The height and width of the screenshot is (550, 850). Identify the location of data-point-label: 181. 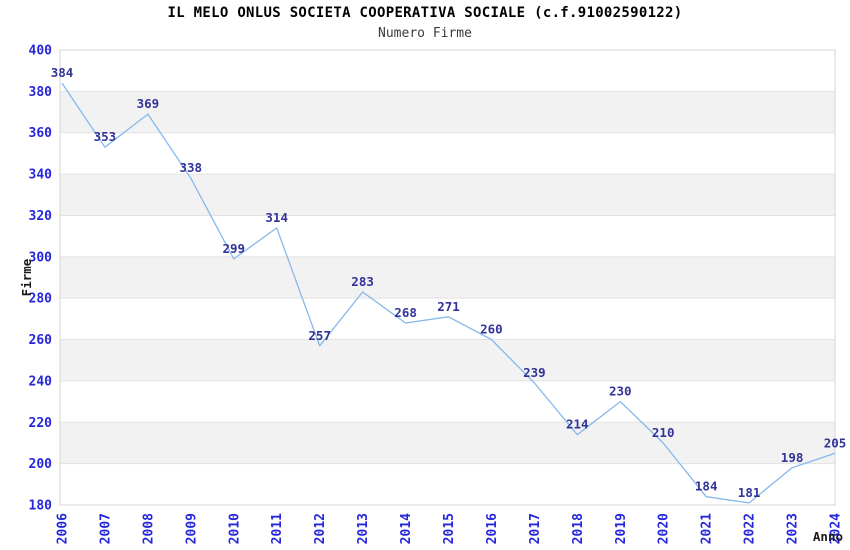
(749, 492).